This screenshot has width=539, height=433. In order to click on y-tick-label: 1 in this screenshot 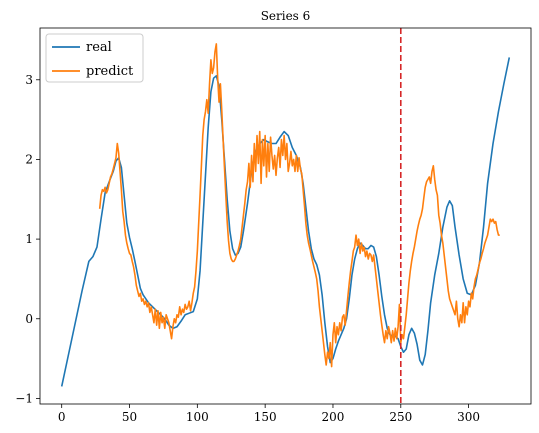, I will do `click(29, 239)`.